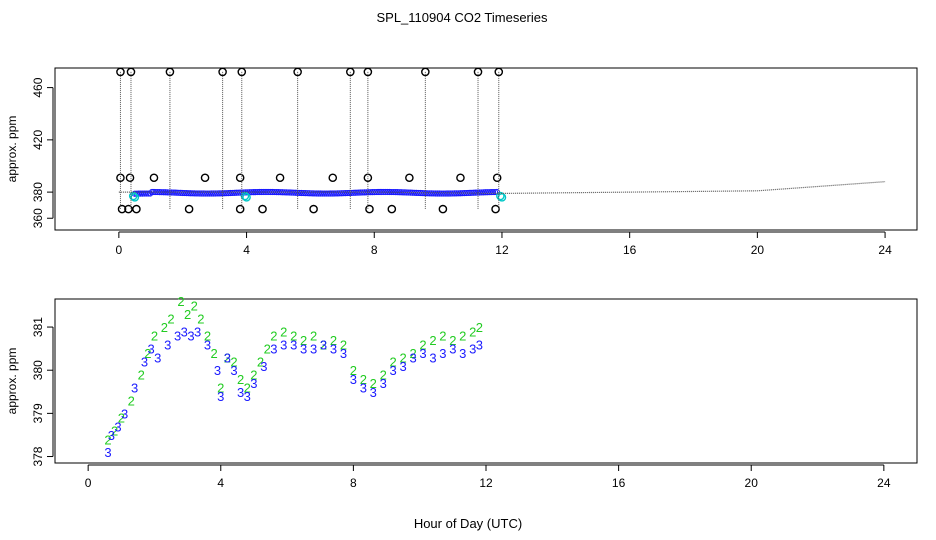  What do you see at coordinates (374, 250) in the screenshot?
I see `top-x-tick-label: 8` at bounding box center [374, 250].